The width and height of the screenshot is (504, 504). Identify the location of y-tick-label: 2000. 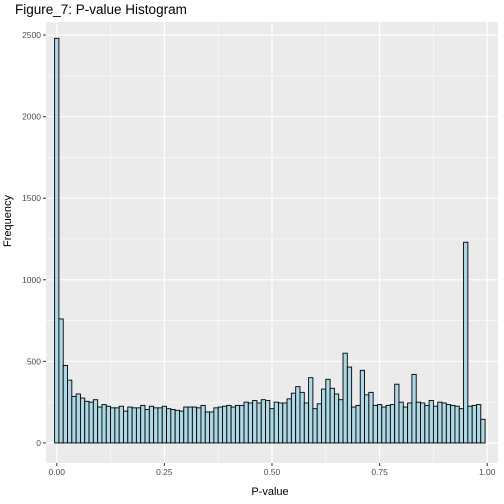
(31, 117).